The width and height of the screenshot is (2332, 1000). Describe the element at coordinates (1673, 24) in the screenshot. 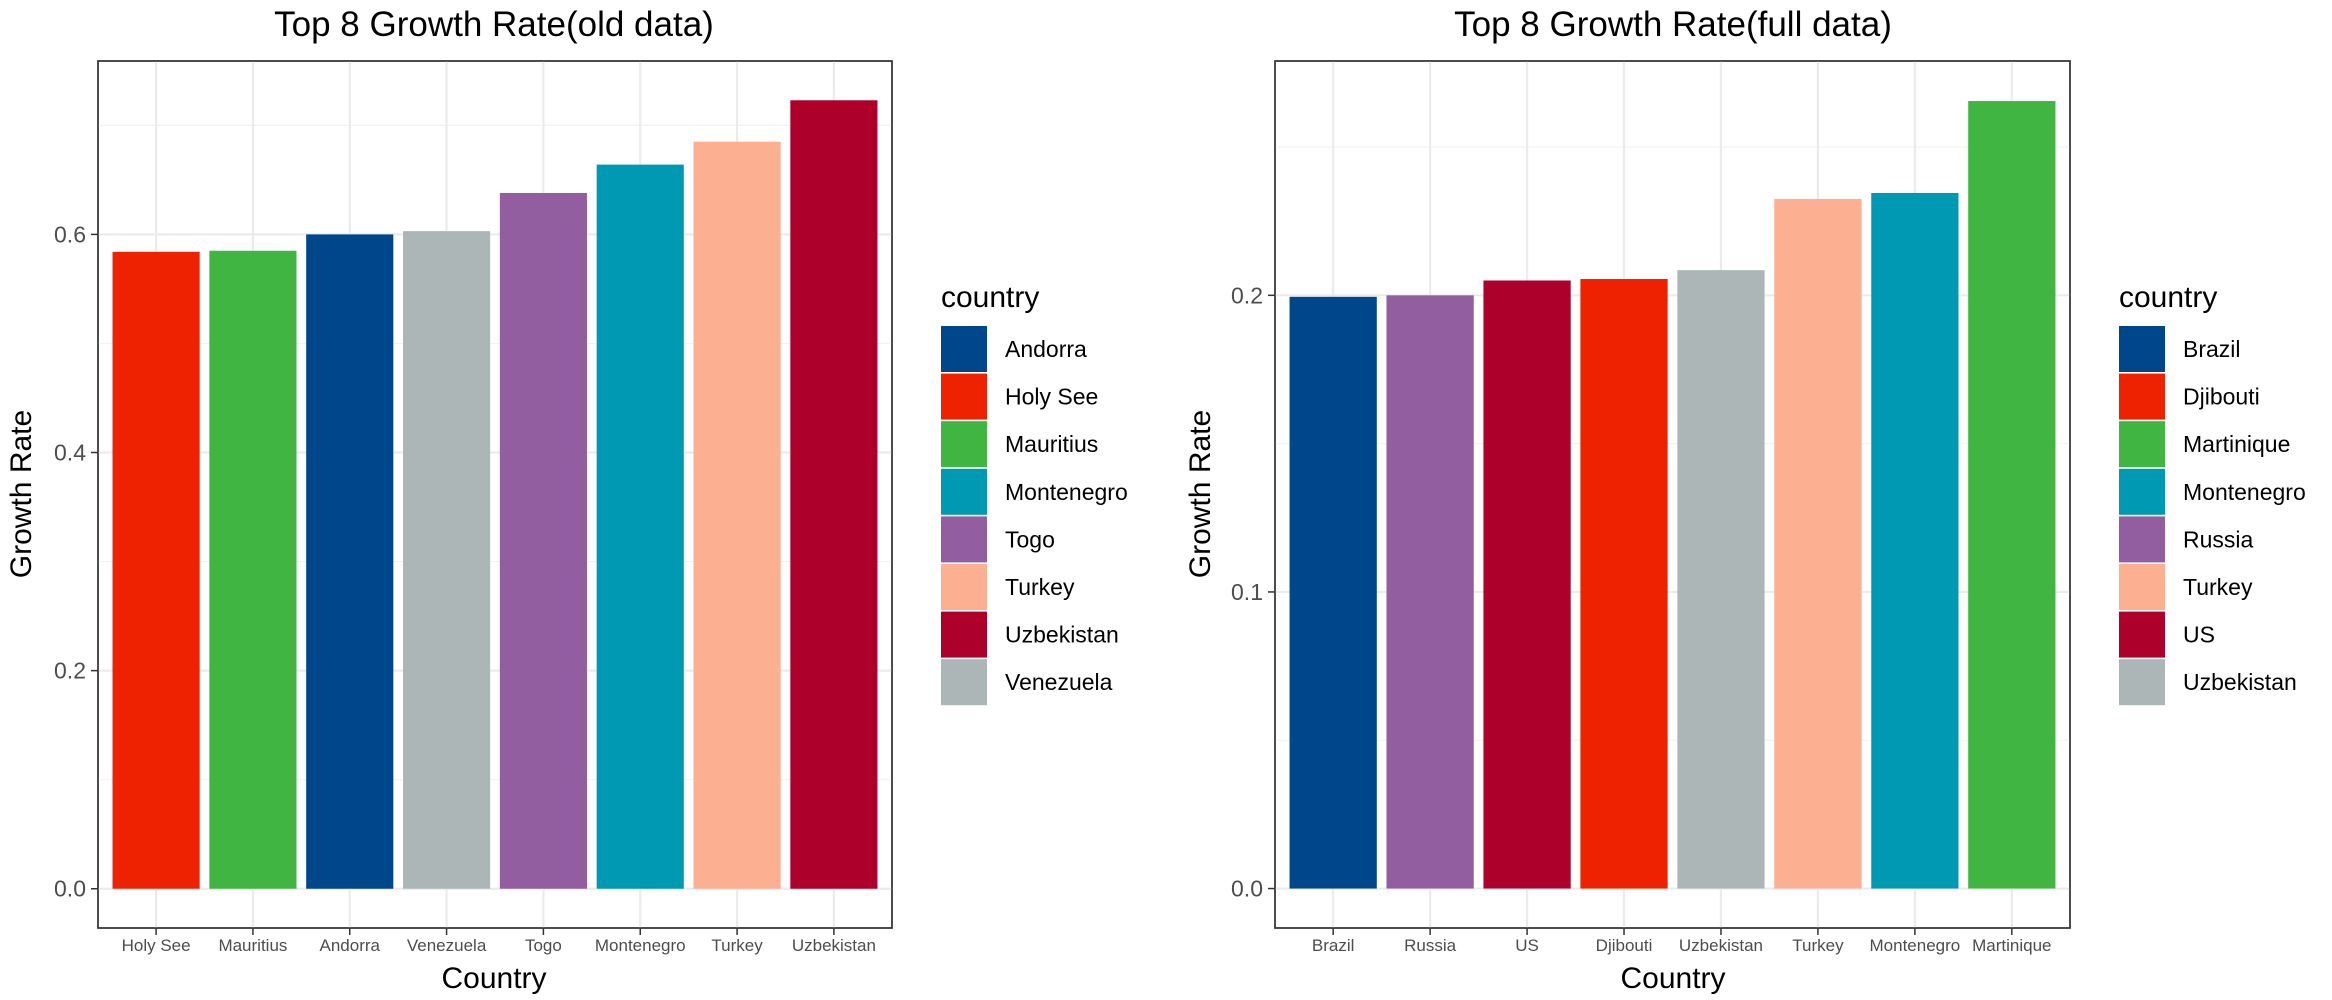

I see `chart-title: Top 8 Growth Rate(full data)` at that location.